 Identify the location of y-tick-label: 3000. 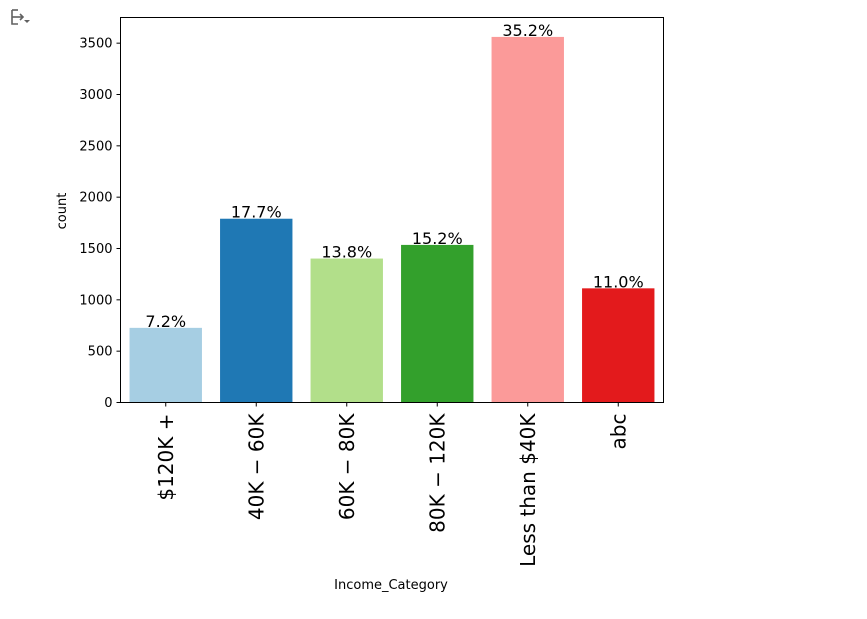
(95, 95).